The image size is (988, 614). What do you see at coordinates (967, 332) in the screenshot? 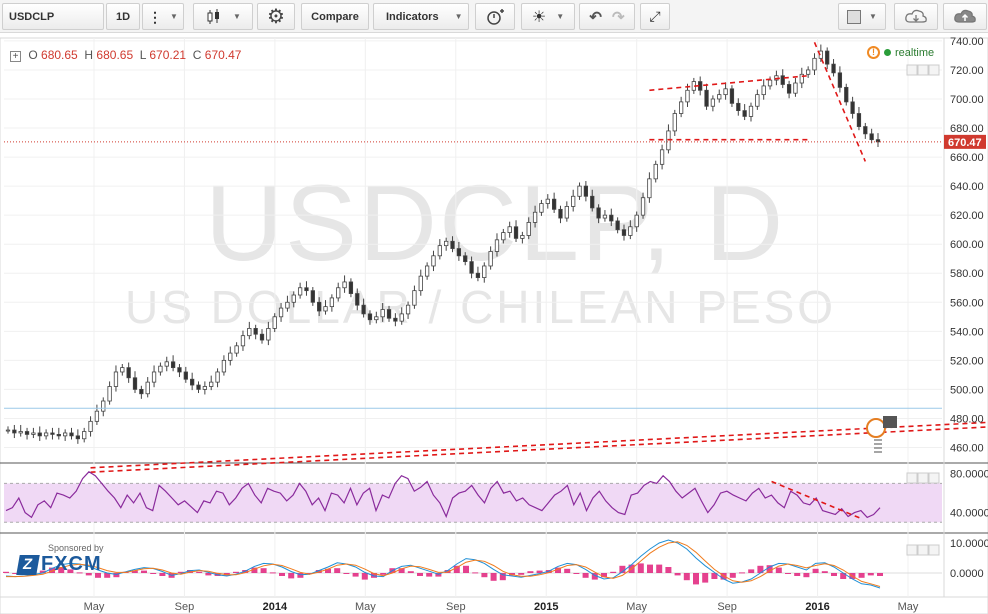
I see `price-tick-label: 540.00` at bounding box center [967, 332].